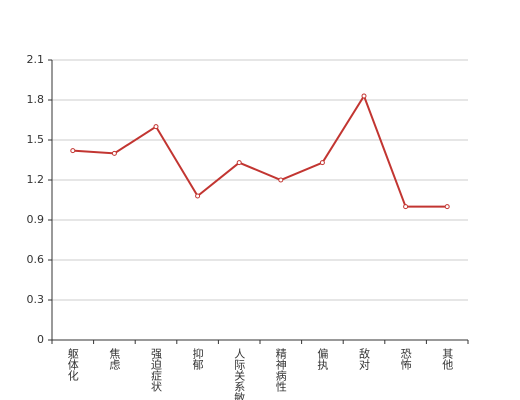  Describe the element at coordinates (40, 339) in the screenshot. I see `y-tick-label: 0` at that location.